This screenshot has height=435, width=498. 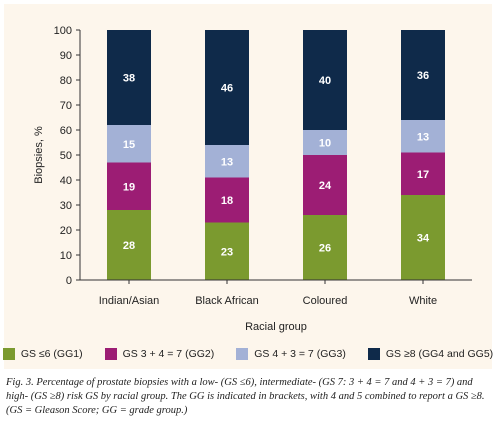 I want to click on bar-value-label: 19, so click(x=129, y=187).